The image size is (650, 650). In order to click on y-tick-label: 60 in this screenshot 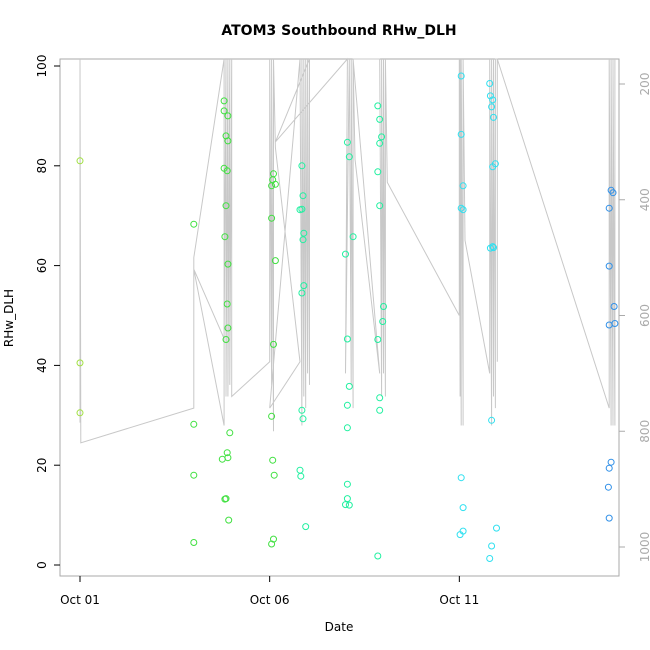, I will do `click(42, 265)`.